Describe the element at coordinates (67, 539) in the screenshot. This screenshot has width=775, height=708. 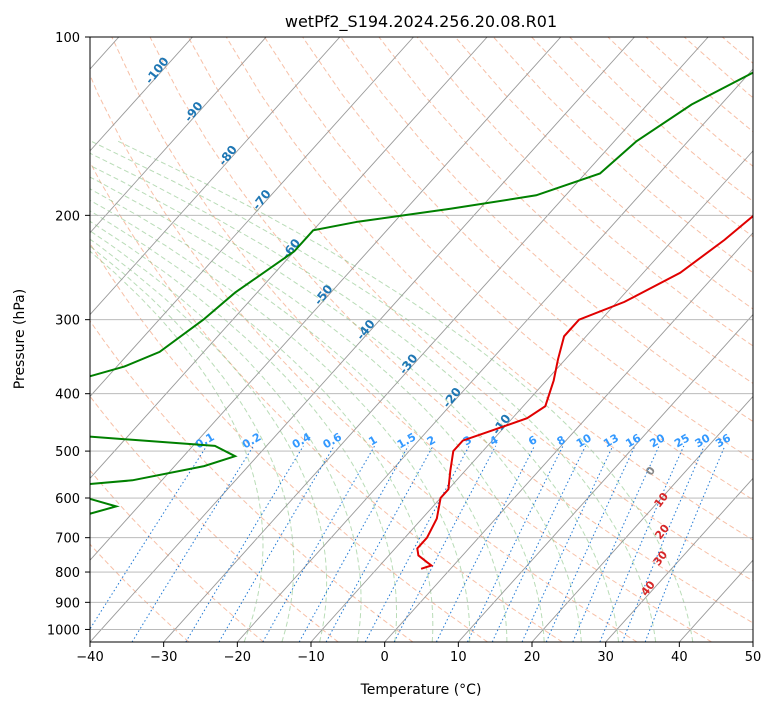
I see `y-tick-label: 700` at that location.